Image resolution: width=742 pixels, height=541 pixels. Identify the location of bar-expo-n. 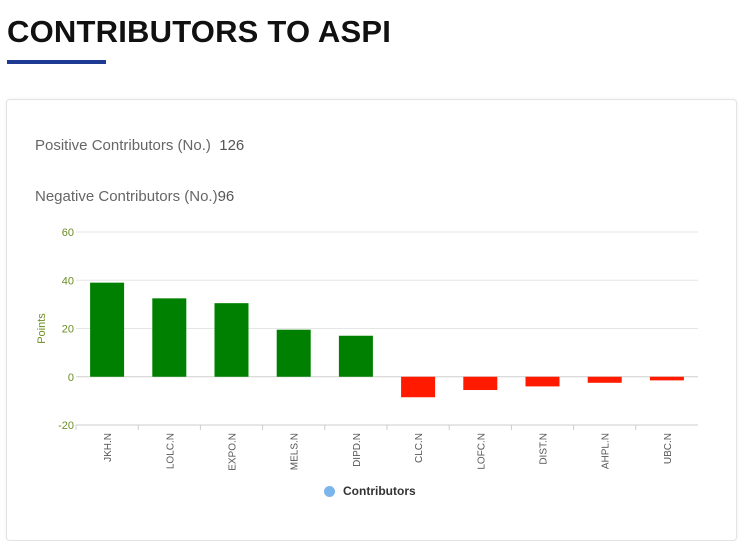
(231, 340).